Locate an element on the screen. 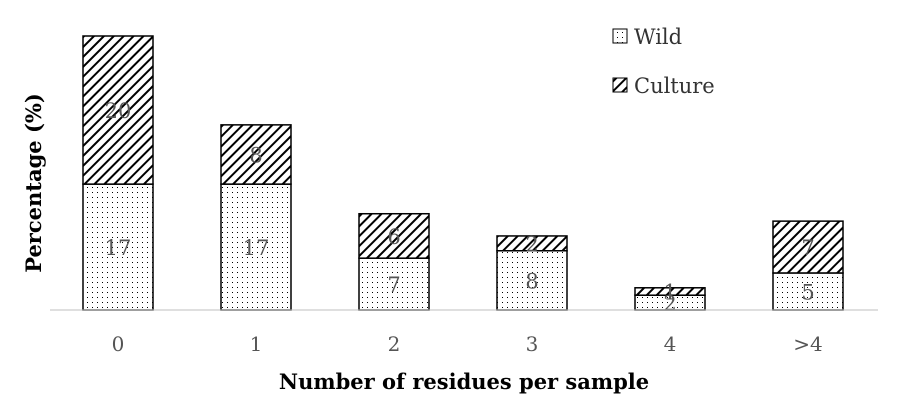 The height and width of the screenshot is (401, 902). data-label-culture-2: 6 is located at coordinates (393, 237).